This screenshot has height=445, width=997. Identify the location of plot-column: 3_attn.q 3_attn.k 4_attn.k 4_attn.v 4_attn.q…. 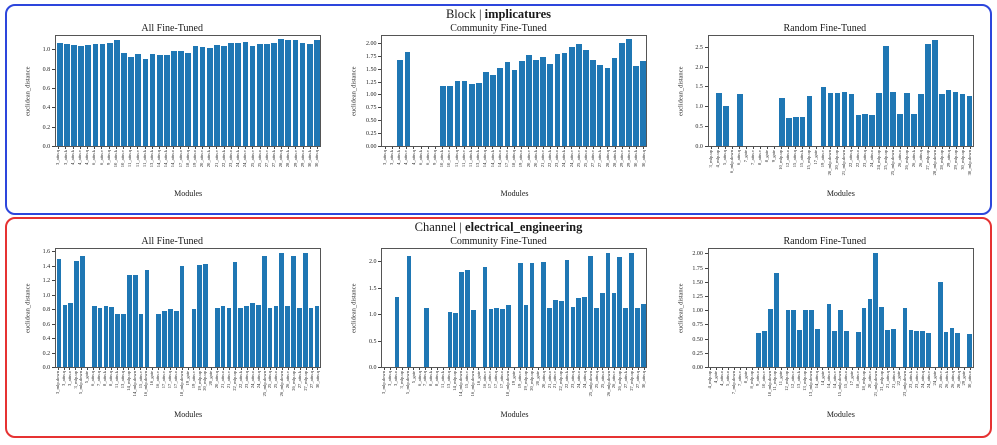
(514, 117).